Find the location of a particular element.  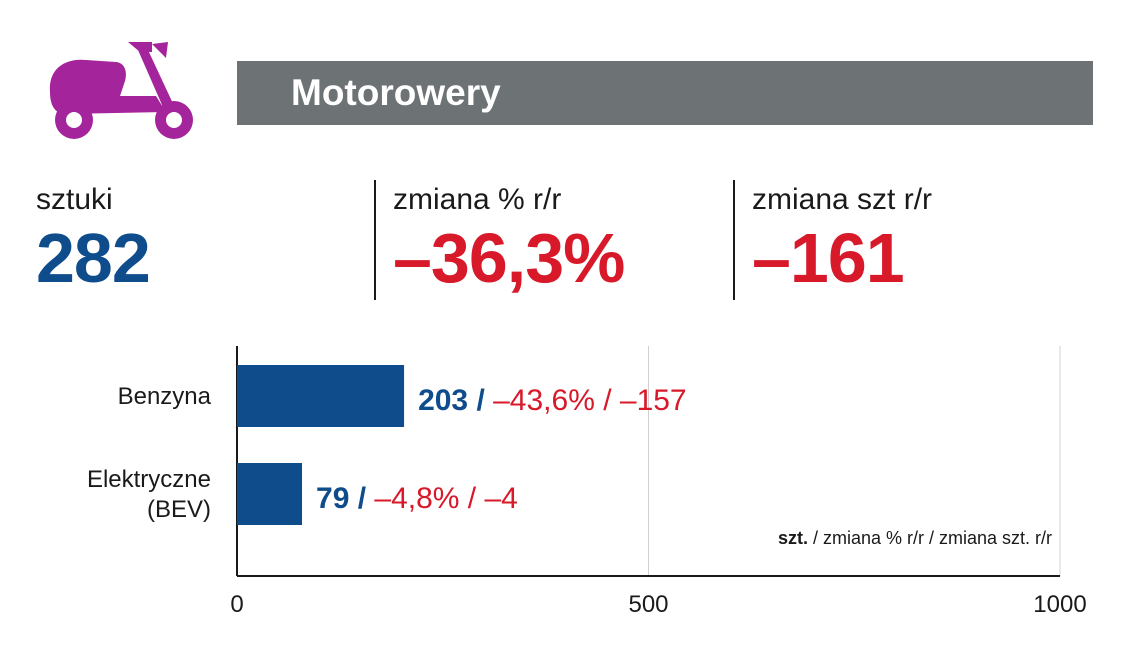

stat-abs-change-value: –161 is located at coordinates (828, 258).